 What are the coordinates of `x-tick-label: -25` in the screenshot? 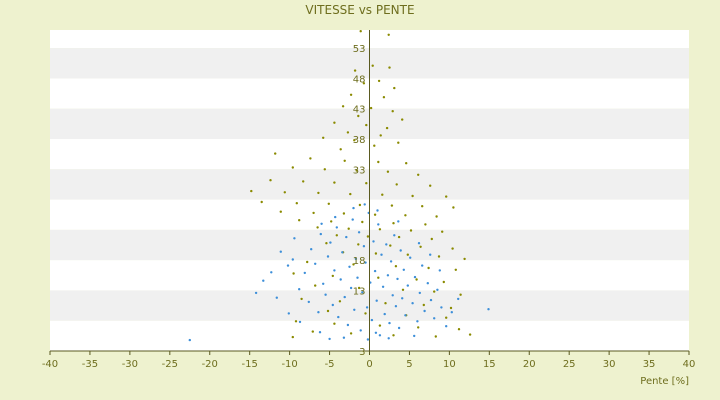 It's located at (170, 364).